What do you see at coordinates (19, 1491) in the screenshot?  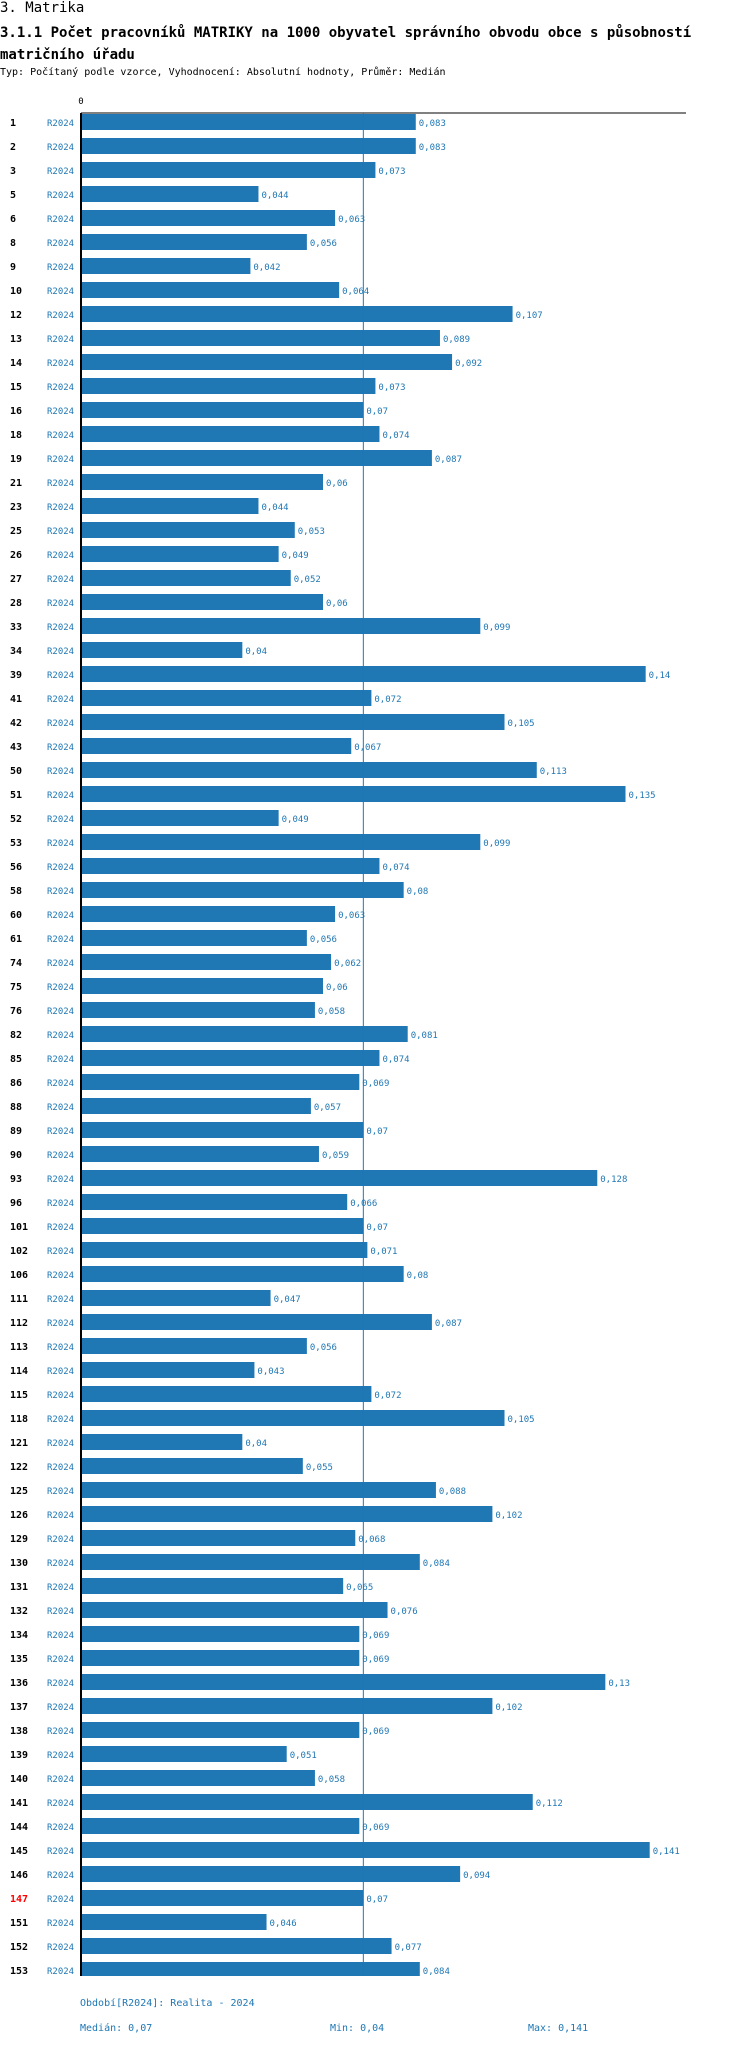 I see `category-label: 125` at bounding box center [19, 1491].